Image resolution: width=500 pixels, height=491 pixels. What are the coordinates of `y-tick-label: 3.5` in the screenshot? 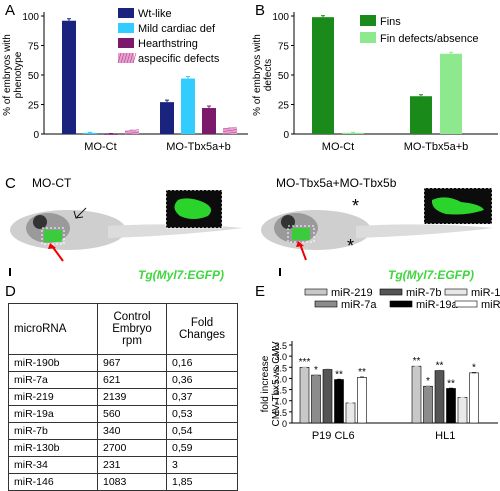 It's located at (280, 346).